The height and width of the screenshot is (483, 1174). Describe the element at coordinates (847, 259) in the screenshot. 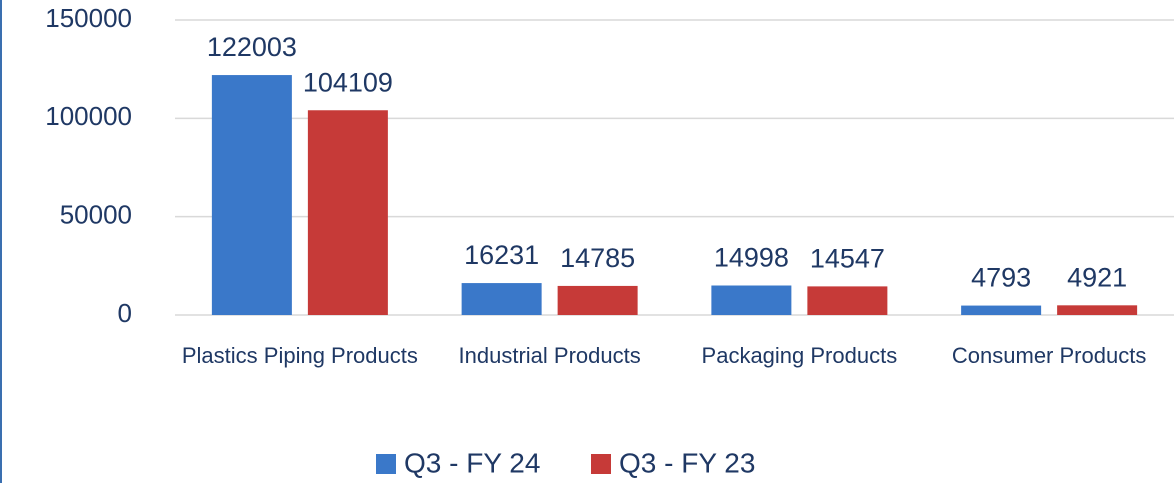

I see `value-label: 14547` at that location.